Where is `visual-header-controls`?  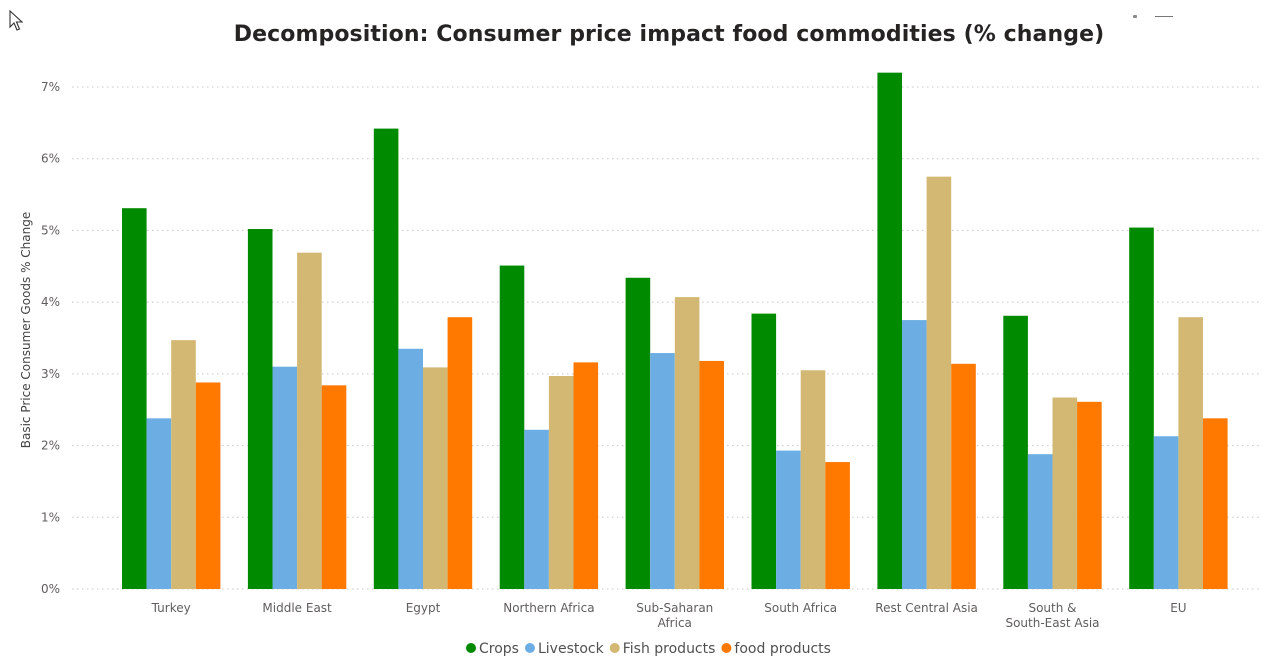
visual-header-controls is located at coordinates (1163, 16).